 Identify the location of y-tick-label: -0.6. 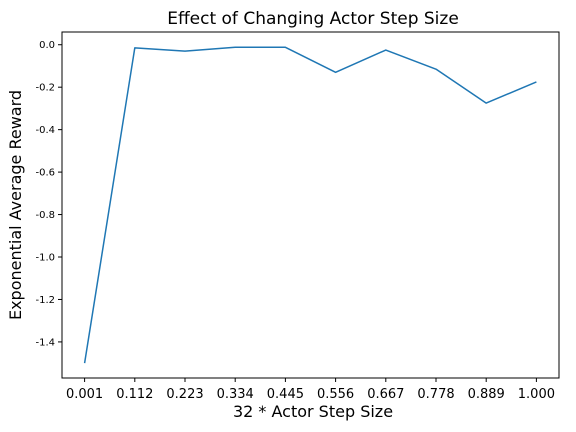
(45, 173).